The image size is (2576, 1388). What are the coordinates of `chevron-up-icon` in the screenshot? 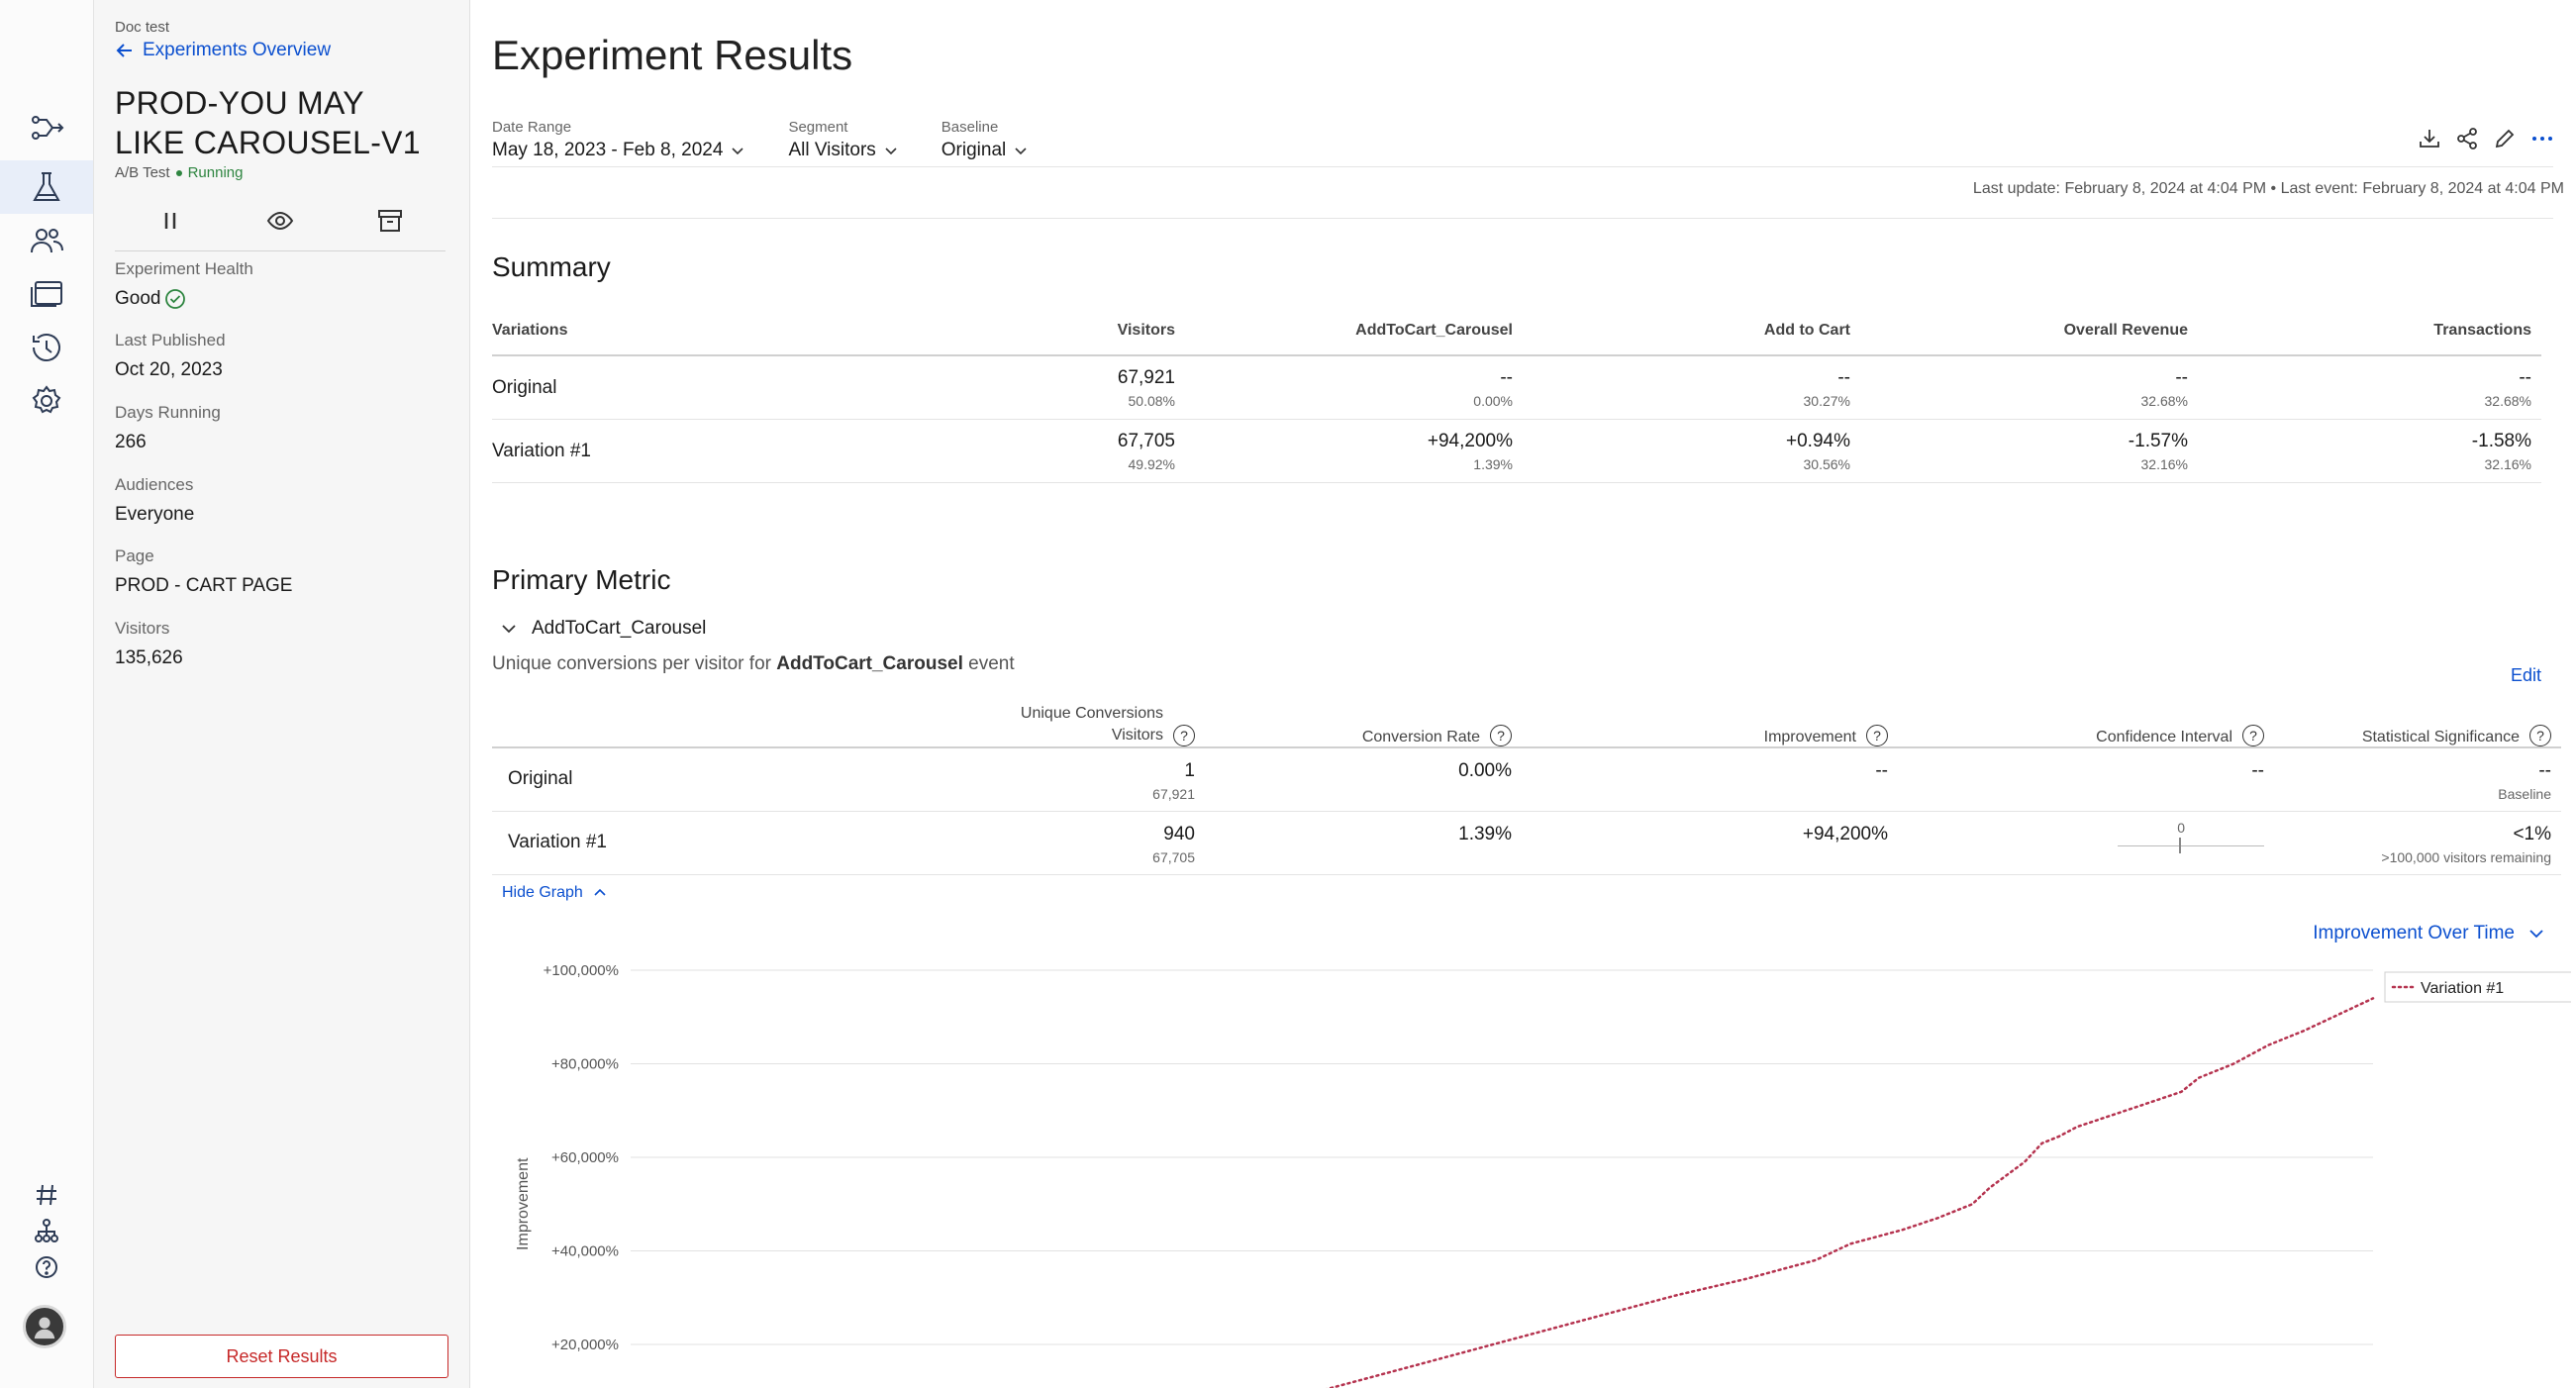 It's located at (600, 892).